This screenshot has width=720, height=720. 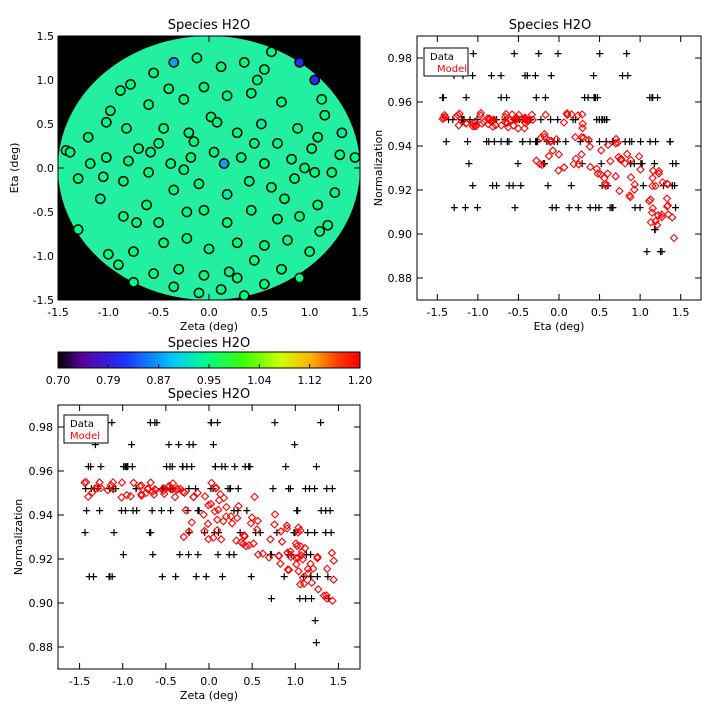 What do you see at coordinates (57, 312) in the screenshot?
I see `map-x-tick-label: -1.5` at bounding box center [57, 312].